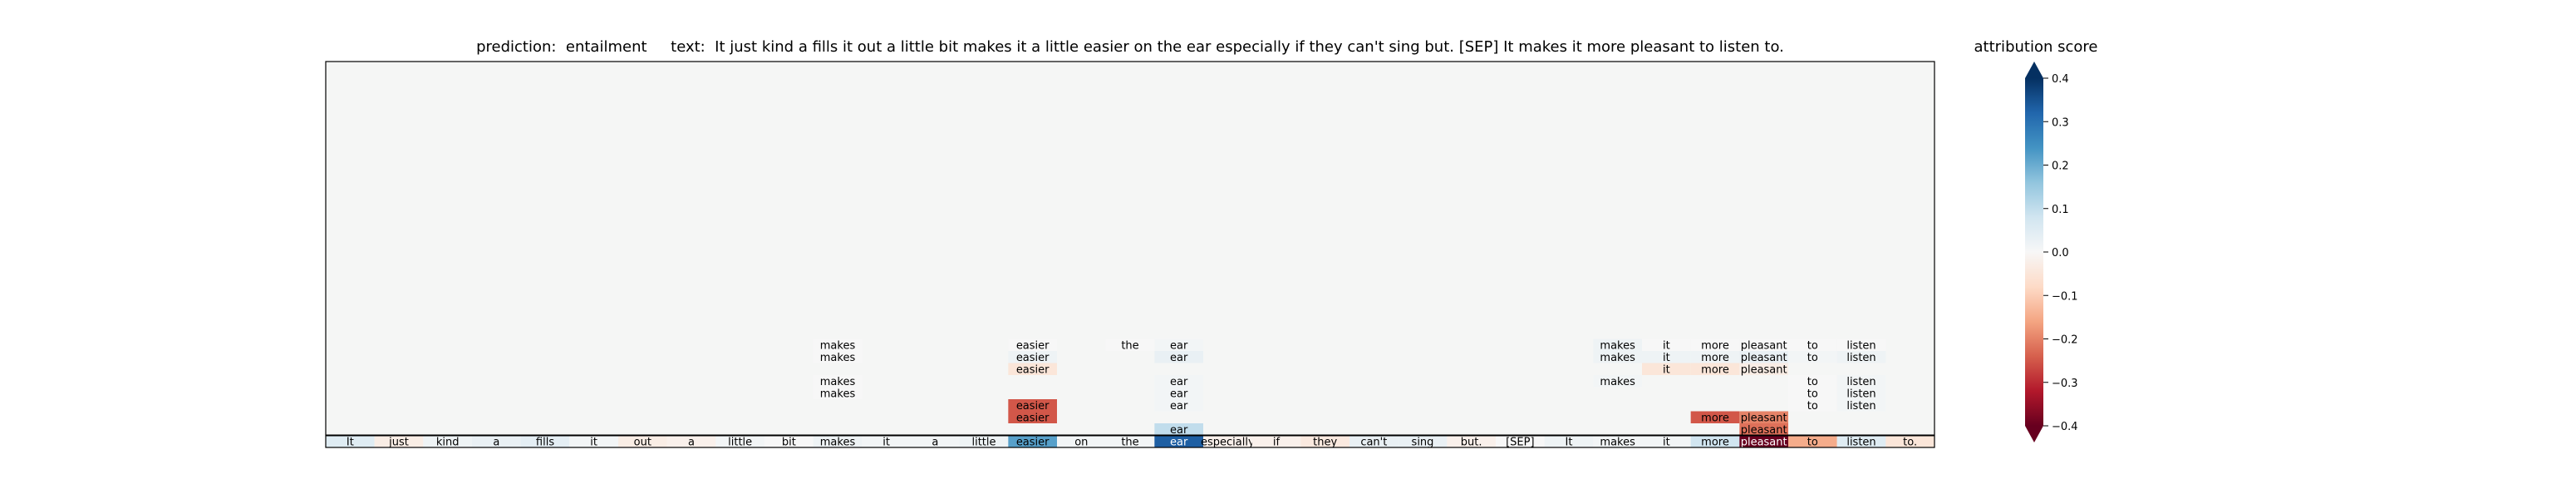 This screenshot has width=2576, height=499. I want to click on heatmap-cell-27-label: pleasant, so click(1764, 358).